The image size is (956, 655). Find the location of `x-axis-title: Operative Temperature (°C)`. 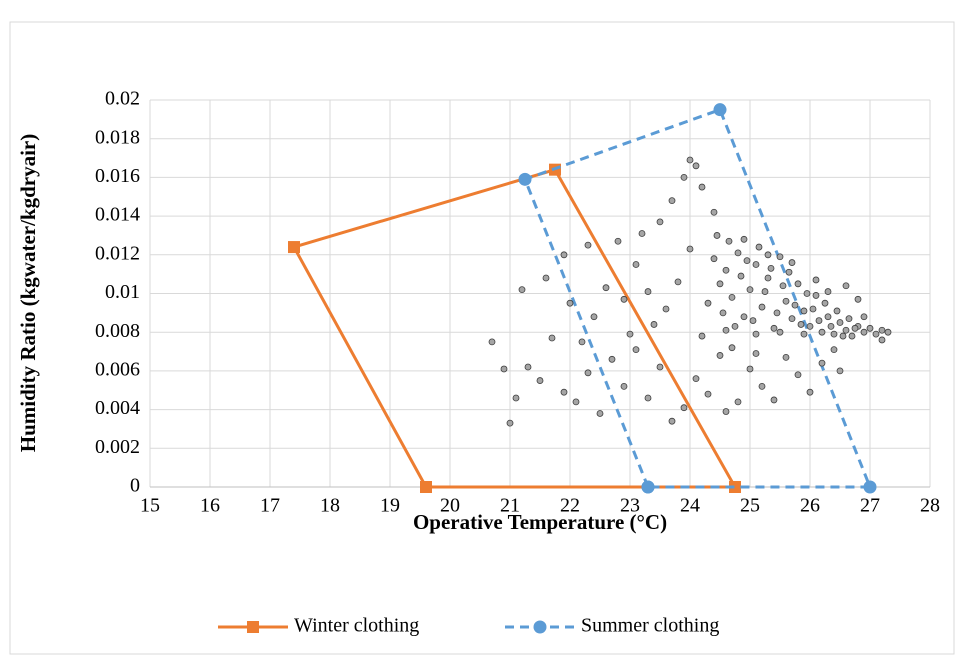

x-axis-title: Operative Temperature (°C) is located at coordinates (540, 522).